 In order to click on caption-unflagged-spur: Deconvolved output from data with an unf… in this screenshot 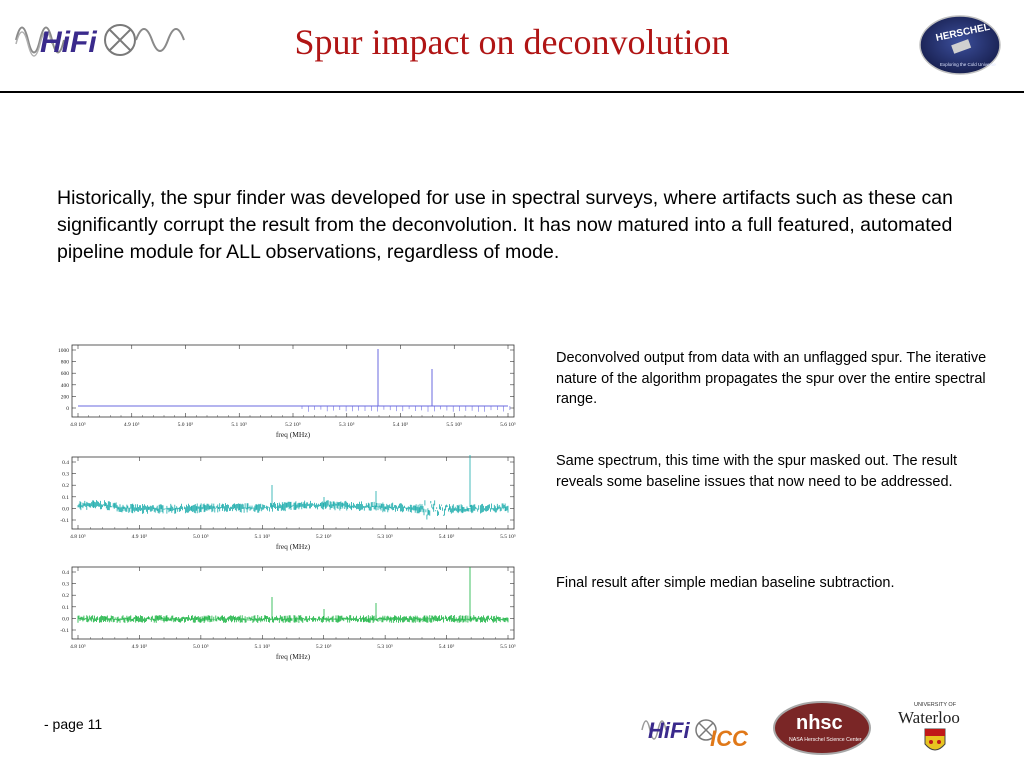, I will do `click(771, 378)`.